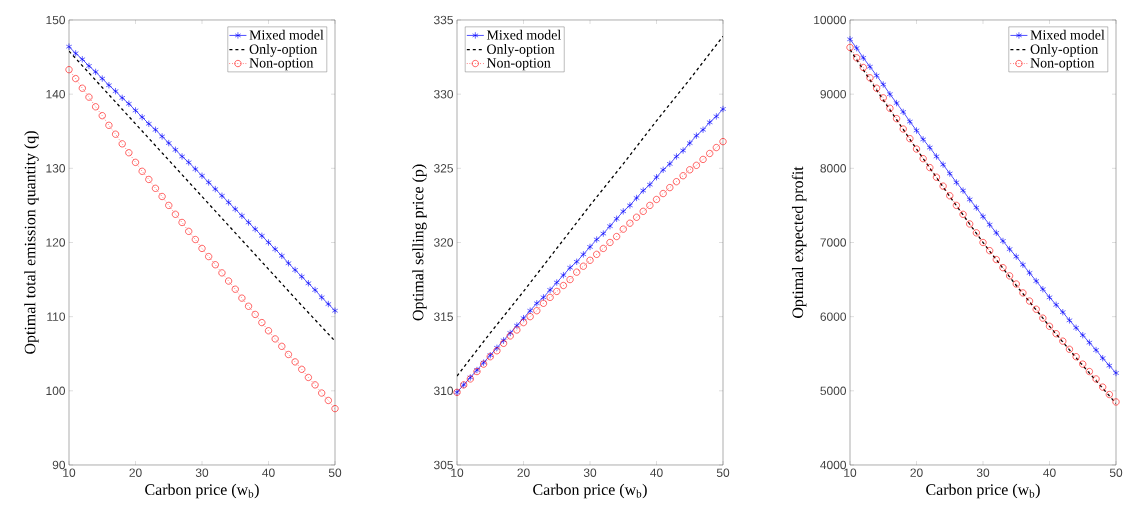  Describe the element at coordinates (444, 94) in the screenshot. I see `y-tick-label: 330` at that location.